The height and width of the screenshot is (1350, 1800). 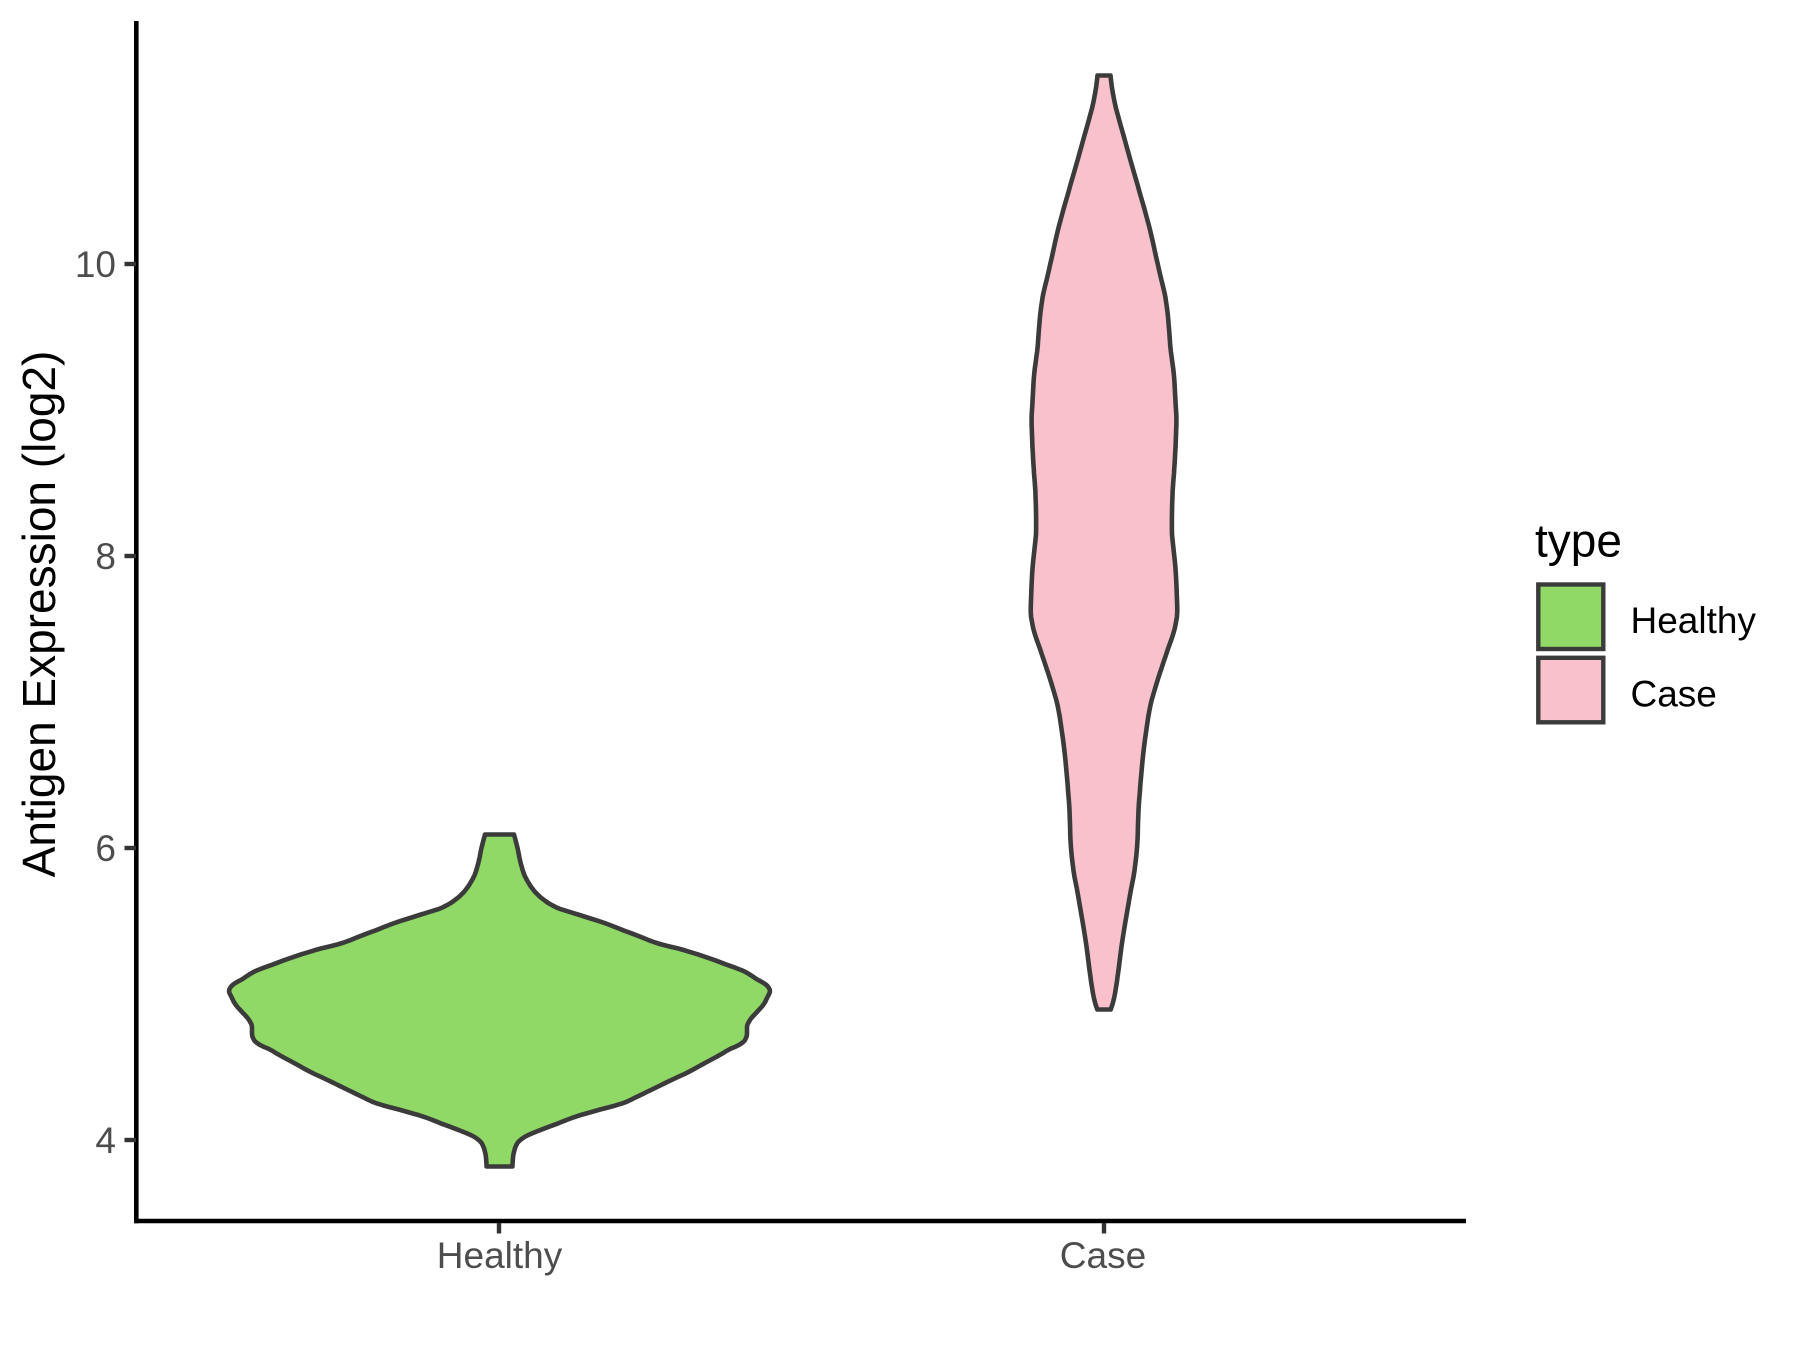 What do you see at coordinates (39, 614) in the screenshot?
I see `svg-text: Antigen Expression (log2)` at bounding box center [39, 614].